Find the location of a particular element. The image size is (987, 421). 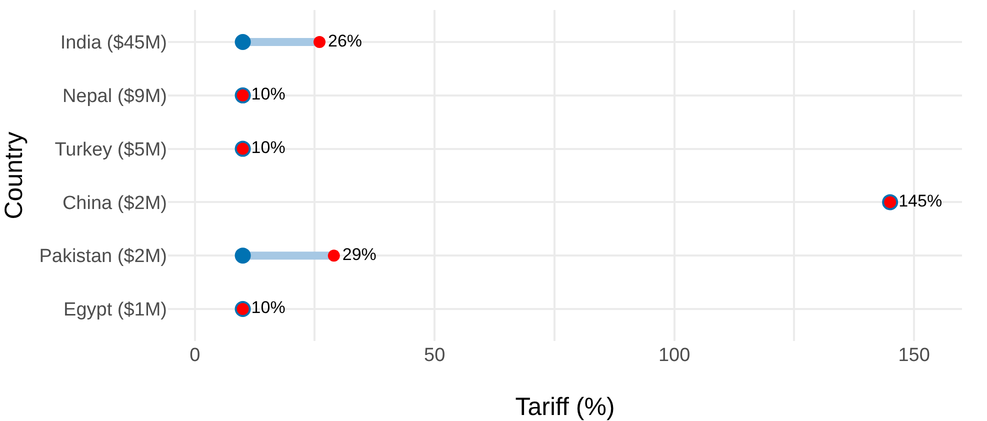

x-axis-title: Tariff (%) is located at coordinates (565, 407).